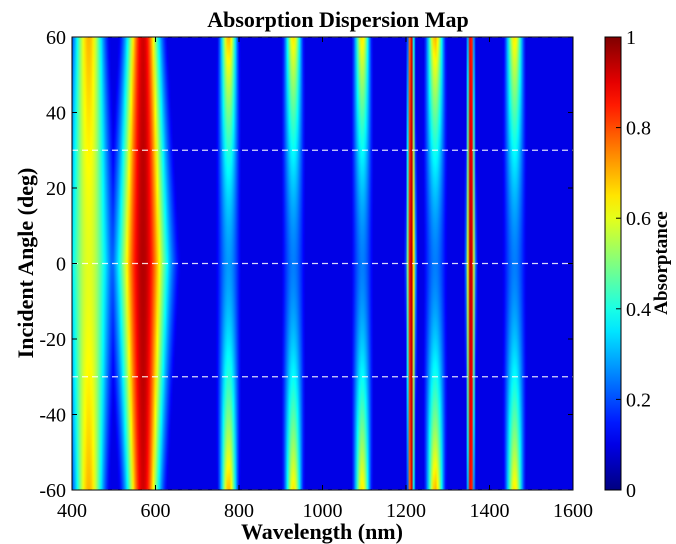 The width and height of the screenshot is (676, 544). I want to click on colorbar-tick-label: 0, so click(631, 491).